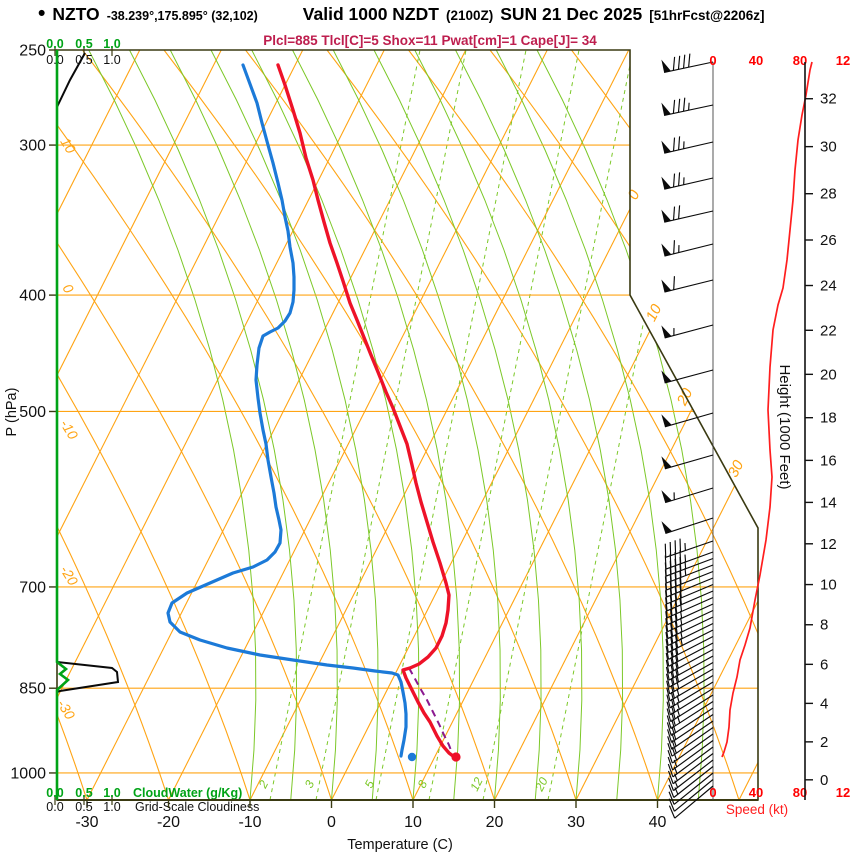  I want to click on isotherm-label: 20, so click(684, 397).